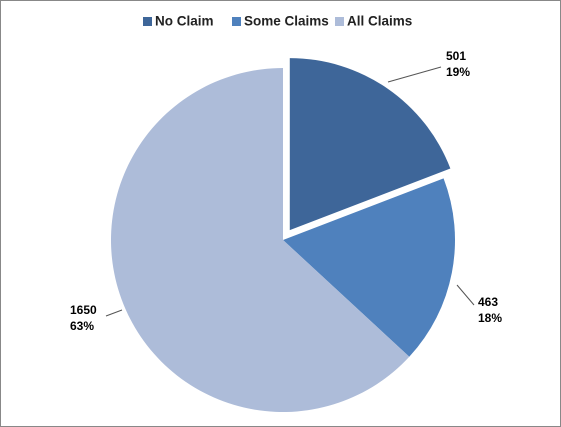 Image resolution: width=561 pixels, height=427 pixels. Describe the element at coordinates (488, 302) in the screenshot. I see `data-label-value: 463` at that location.